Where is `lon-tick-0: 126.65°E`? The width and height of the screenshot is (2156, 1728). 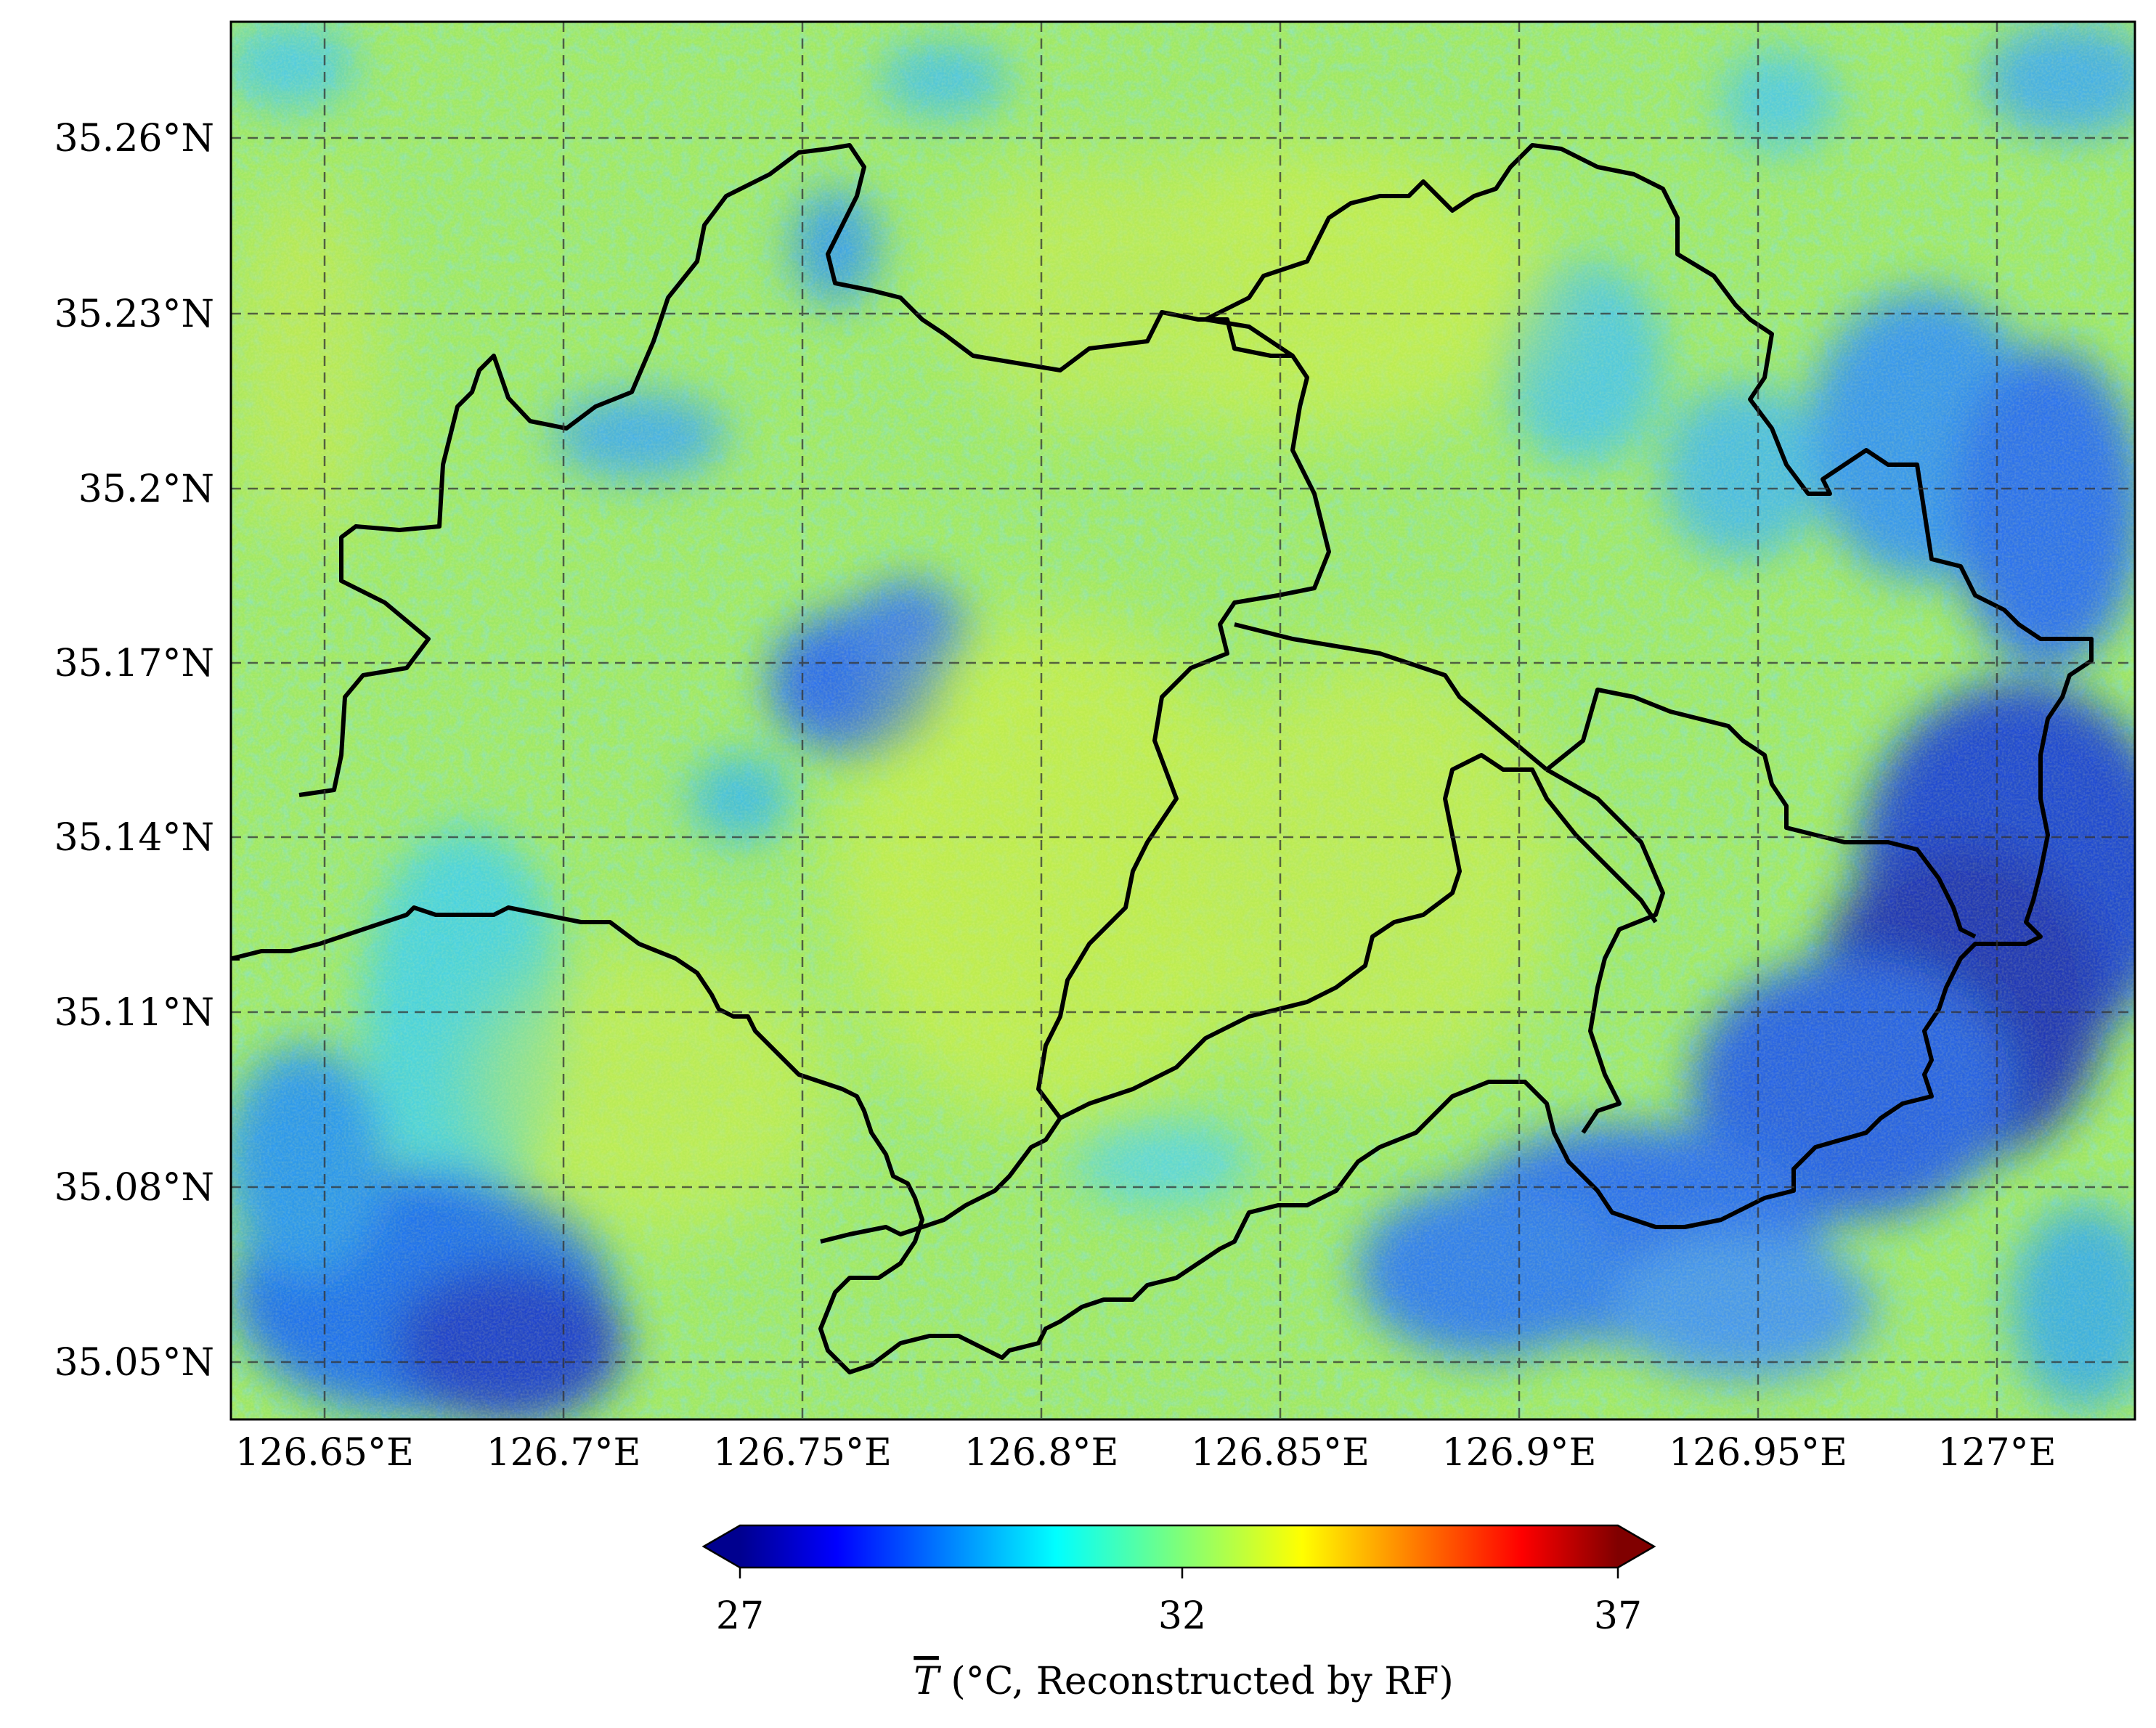
lon-tick-0: 126.65°E is located at coordinates (324, 1453).